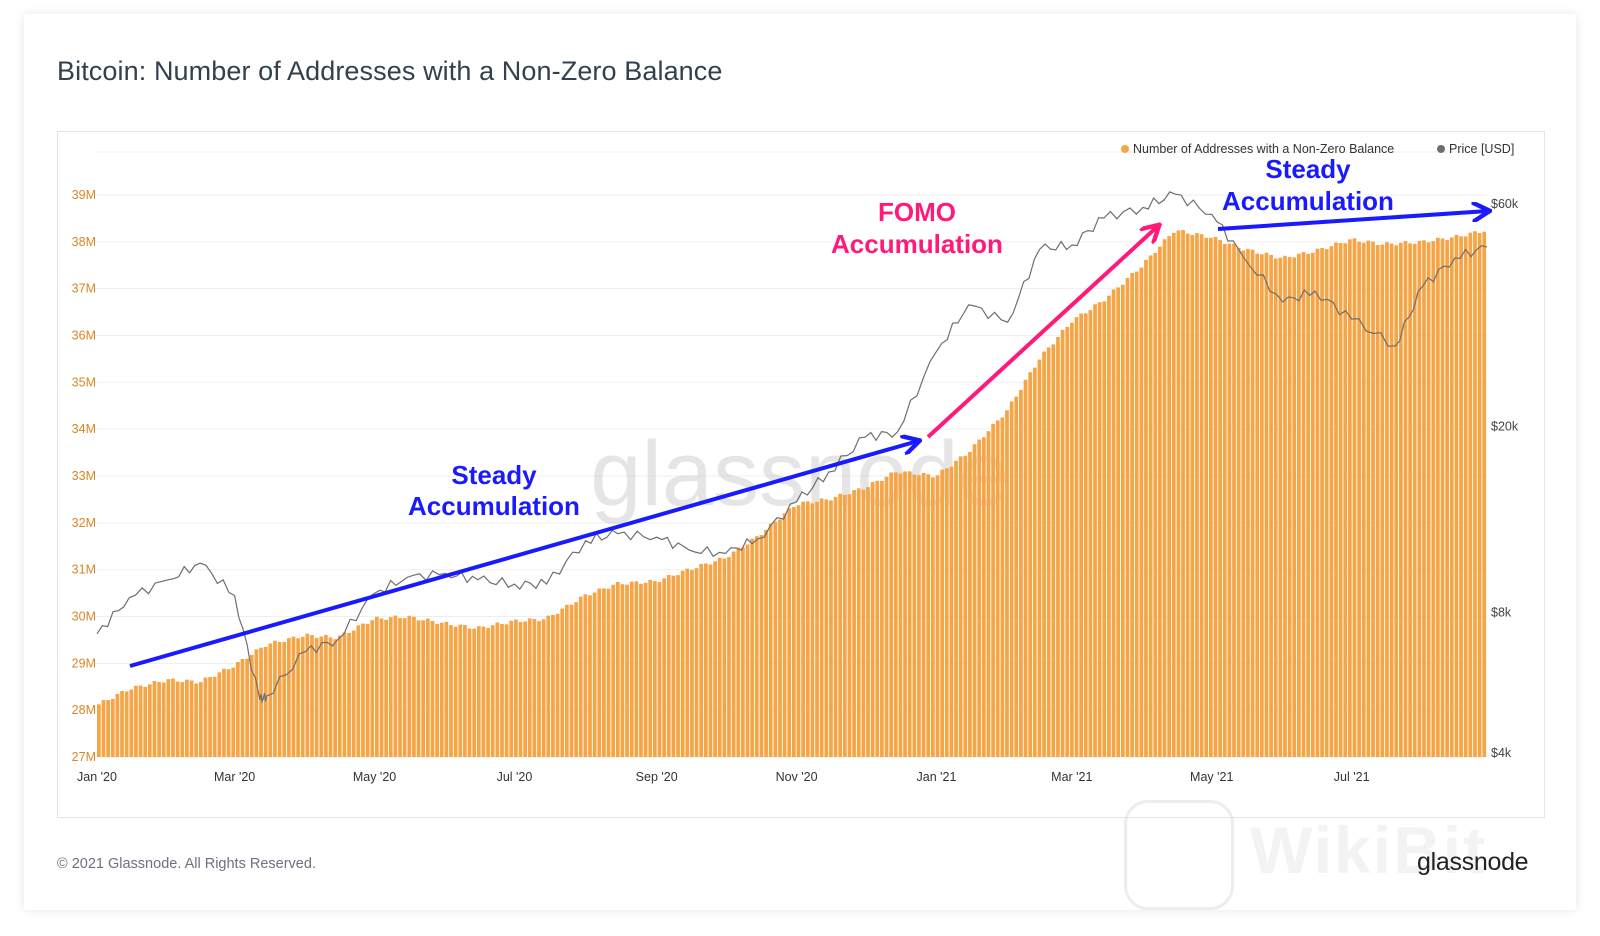 This screenshot has height=936, width=1600. Describe the element at coordinates (84, 476) in the screenshot. I see `y-axis-left-ticks: 27M 28M 29M 30M 31M 32M 33M 34M 35M 36M 37M 38M 39M` at that location.